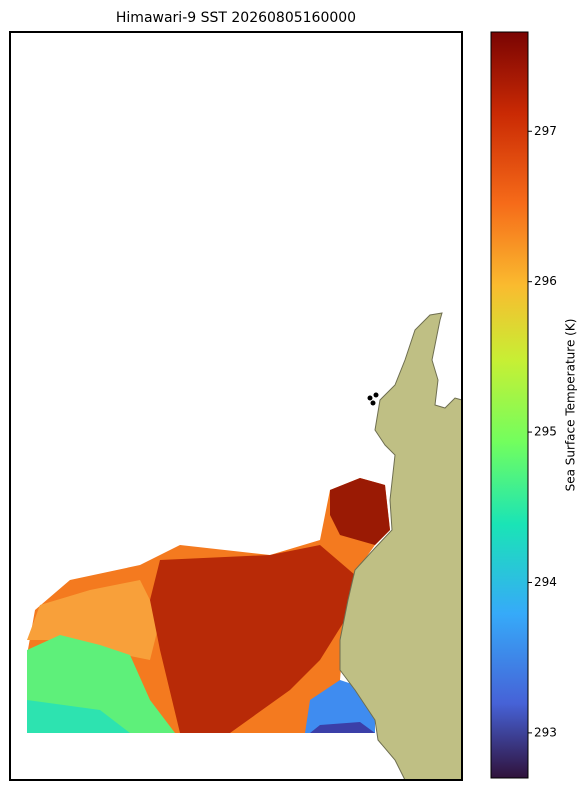  Describe the element at coordinates (571, 405) in the screenshot. I see `colorbar-label: Sea Surface Temperature (K)` at that location.